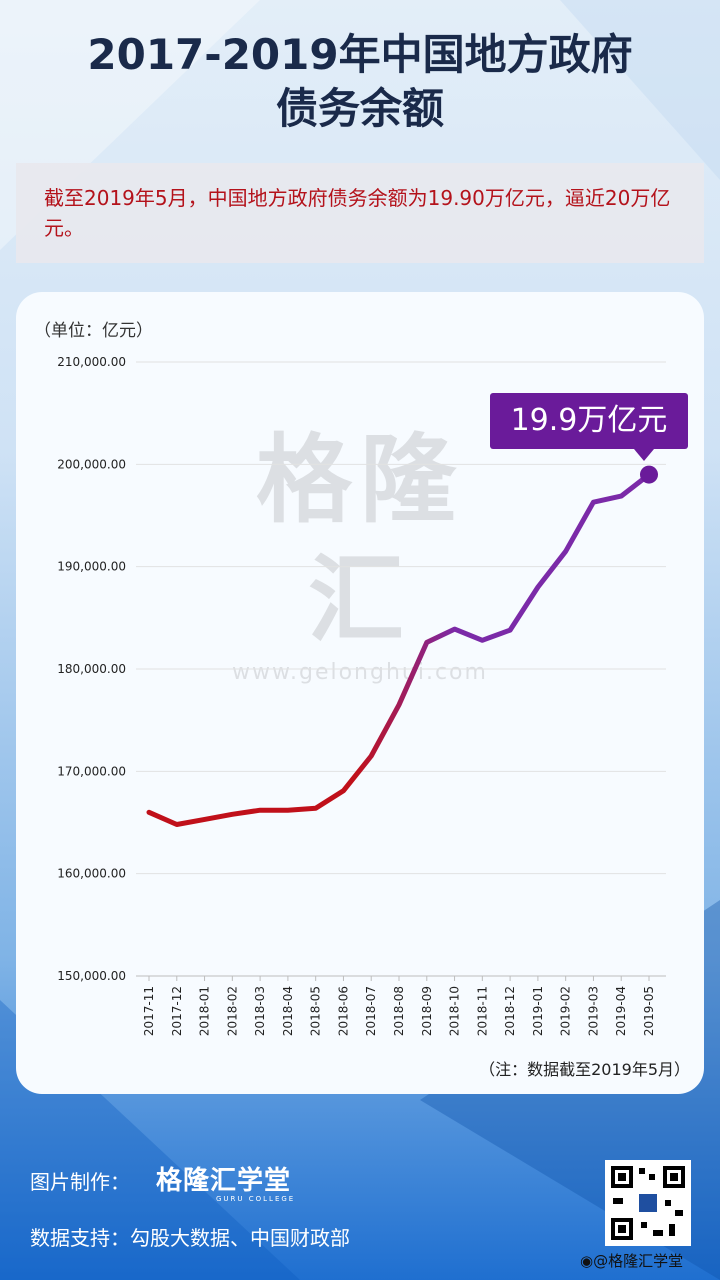 The height and width of the screenshot is (1280, 720). I want to click on x-tick-label: 2018-08, so click(399, 1011).